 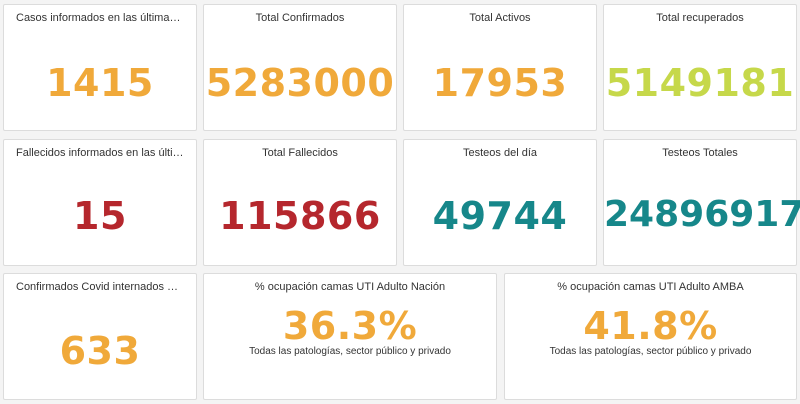 I want to click on card-title: Total Fallecidos, so click(x=300, y=153).